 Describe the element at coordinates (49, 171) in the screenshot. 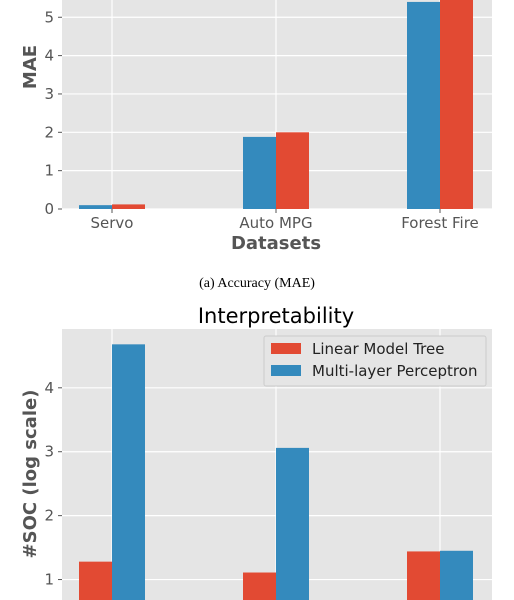

I see `mae-y-tick-label: 1` at that location.